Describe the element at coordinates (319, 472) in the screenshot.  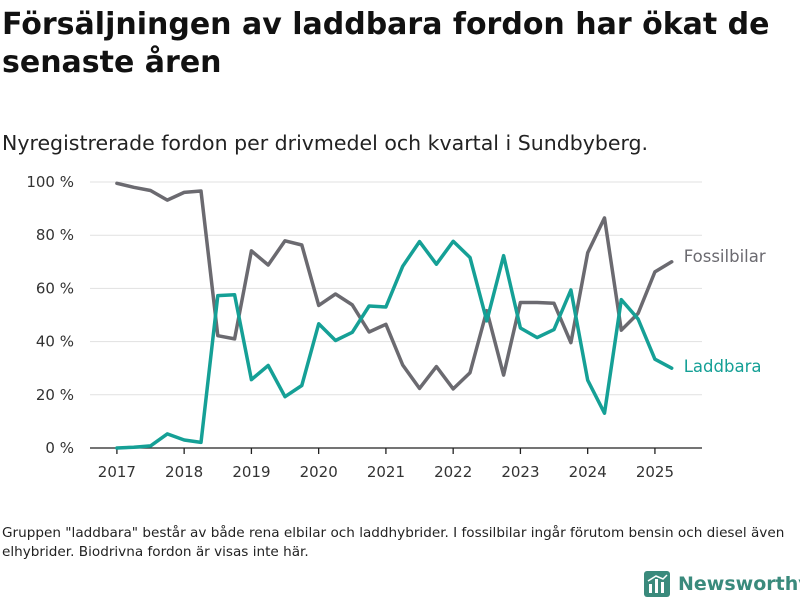
I see `x-tick-label: 2020` at that location.